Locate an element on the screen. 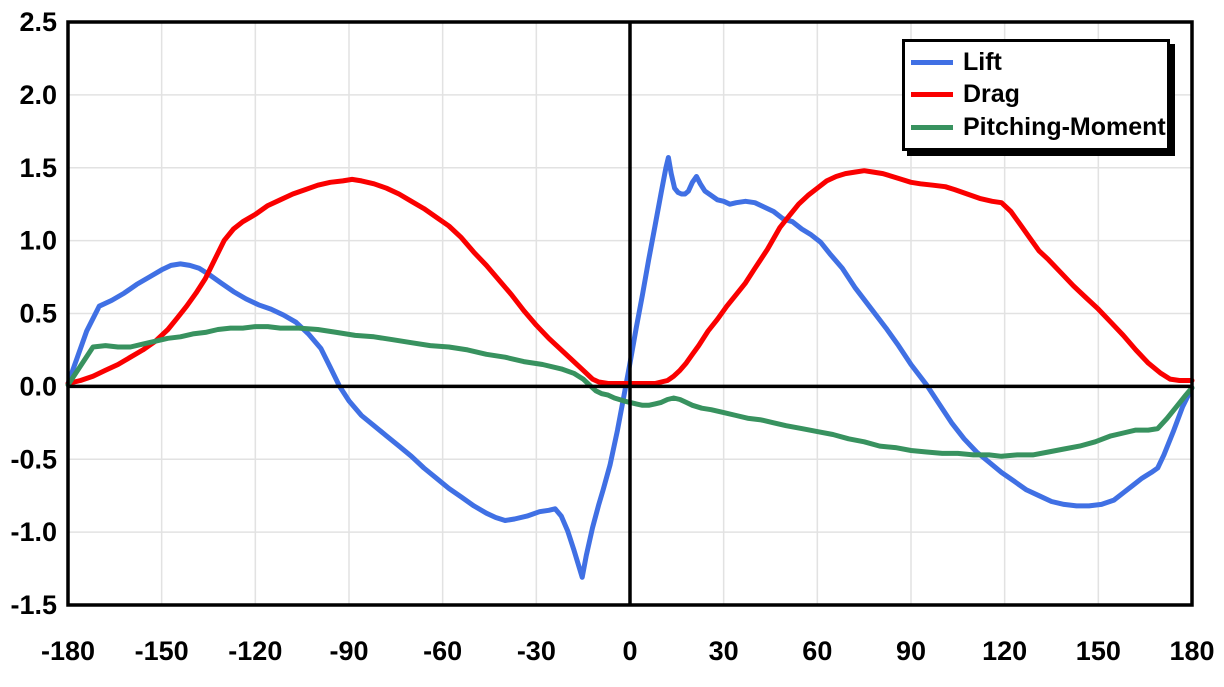  x-tick-label: 180 is located at coordinates (1191, 651).